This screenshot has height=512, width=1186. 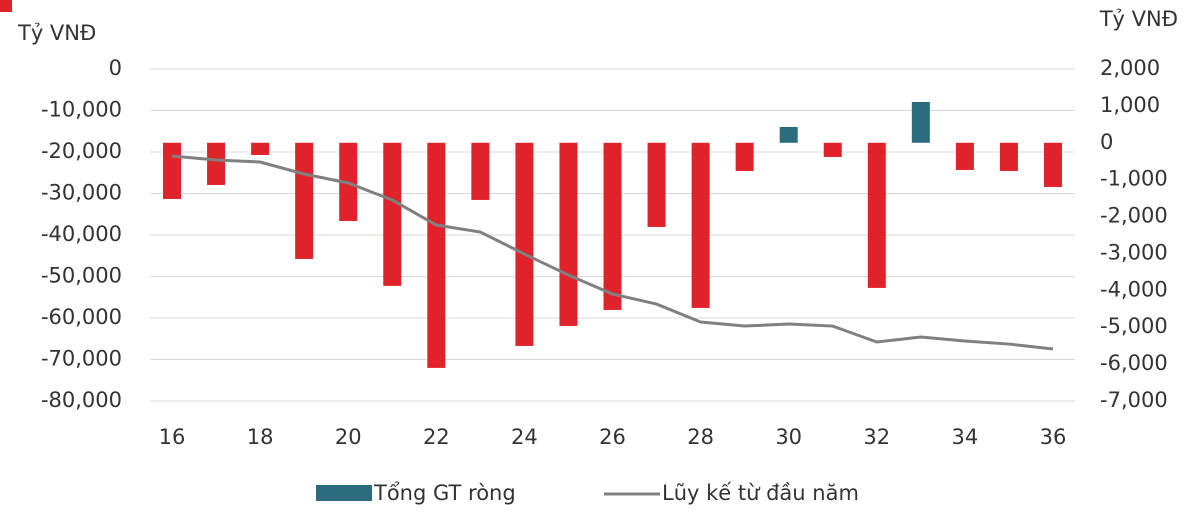 What do you see at coordinates (700, 437) in the screenshot?
I see `x-tick-label: 28` at bounding box center [700, 437].